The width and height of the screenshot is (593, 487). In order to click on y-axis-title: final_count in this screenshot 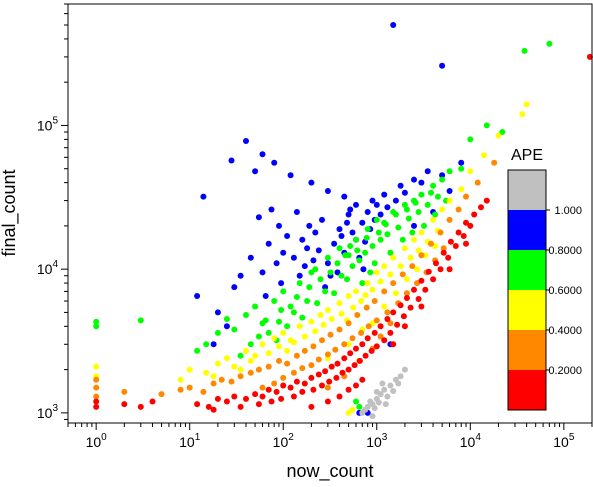, I will do `click(10, 212)`.